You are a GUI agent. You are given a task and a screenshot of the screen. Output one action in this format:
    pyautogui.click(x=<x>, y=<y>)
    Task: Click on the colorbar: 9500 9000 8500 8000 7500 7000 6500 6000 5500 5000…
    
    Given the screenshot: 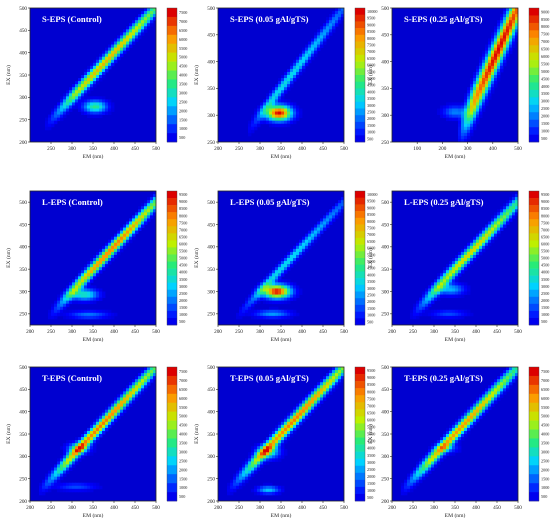 What is the action you would take?
    pyautogui.click(x=364, y=434)
    